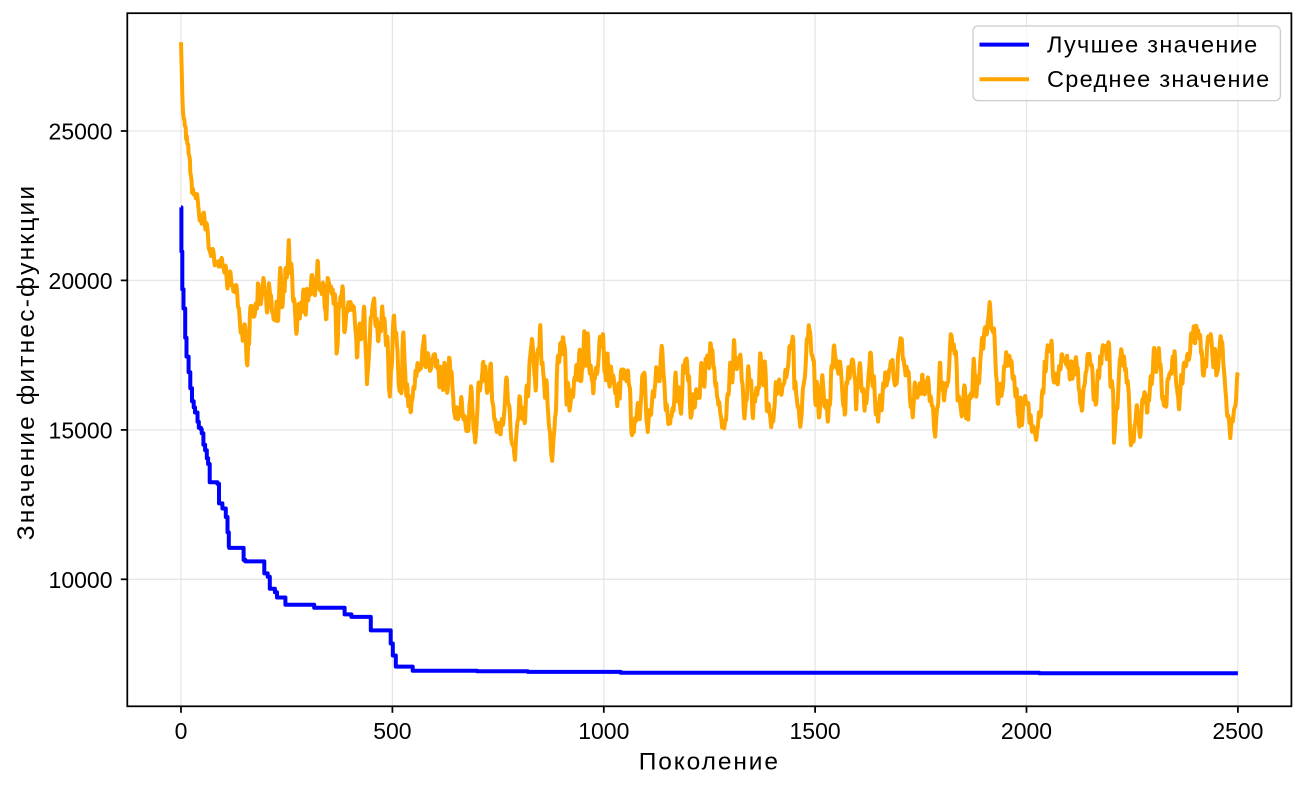  What do you see at coordinates (181, 731) in the screenshot?
I see `svg-text: 0` at bounding box center [181, 731].